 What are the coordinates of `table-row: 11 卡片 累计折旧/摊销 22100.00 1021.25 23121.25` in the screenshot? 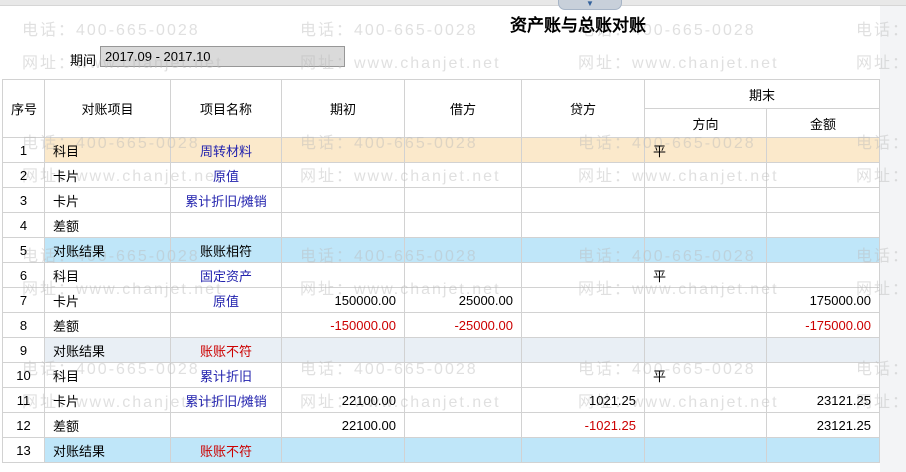 It's located at (441, 400).